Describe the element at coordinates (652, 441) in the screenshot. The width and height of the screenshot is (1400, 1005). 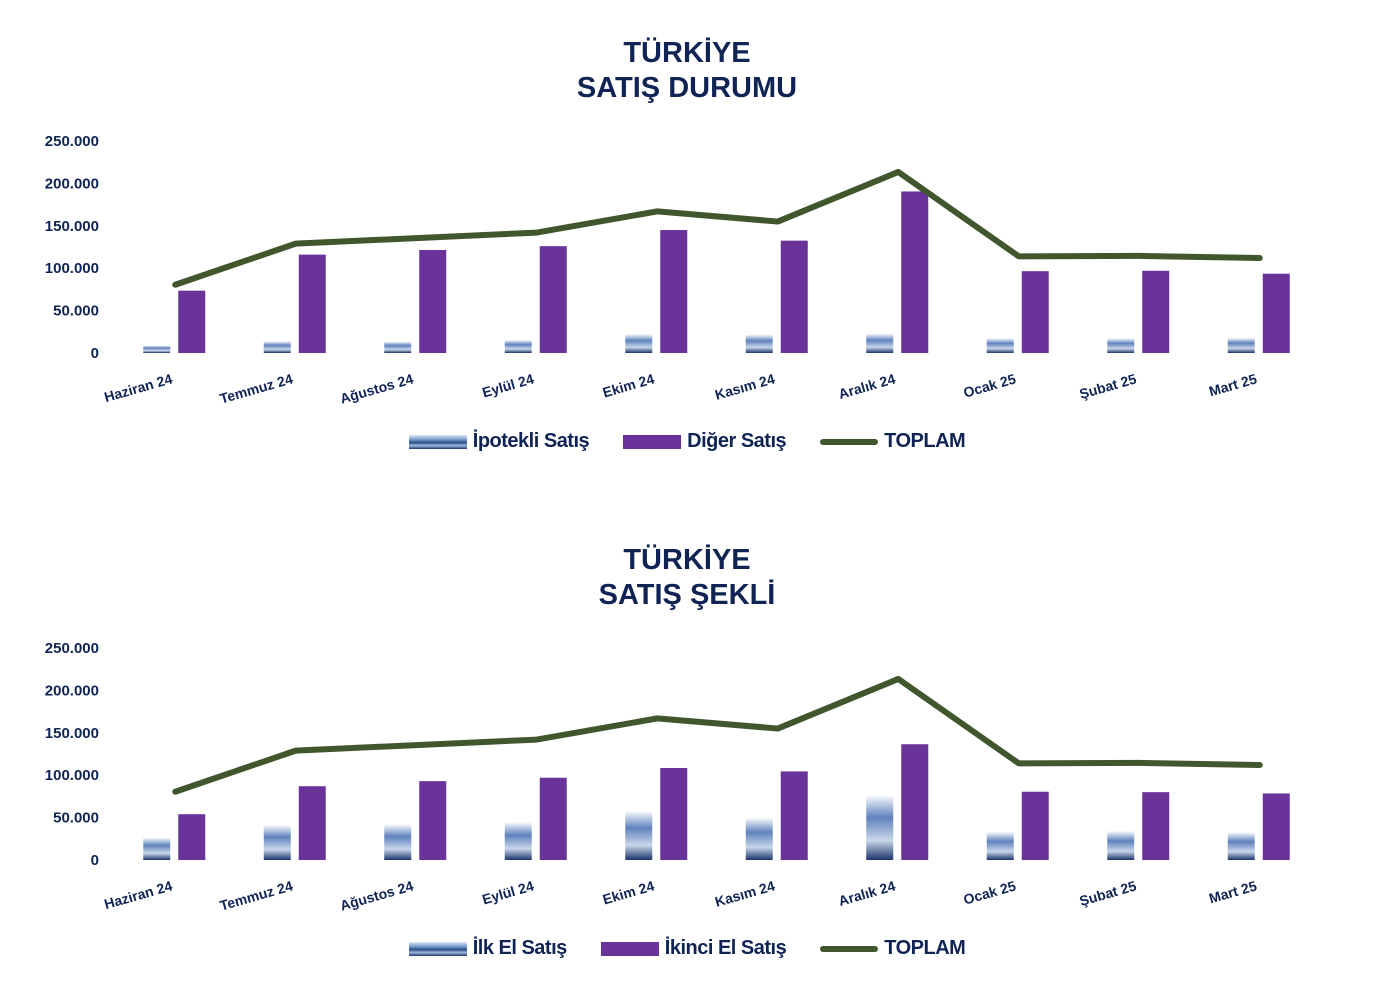
I see `legend-swatch-other` at that location.